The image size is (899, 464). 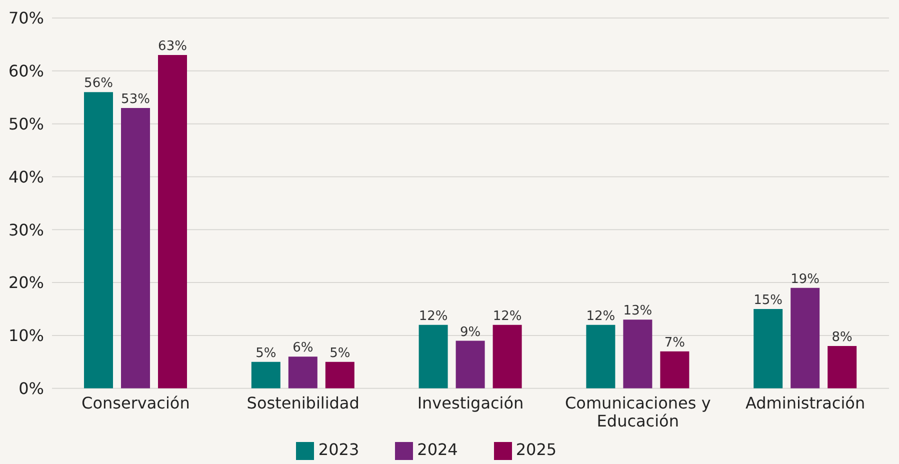 What do you see at coordinates (172, 46) in the screenshot?
I see `data-label: 63%` at bounding box center [172, 46].